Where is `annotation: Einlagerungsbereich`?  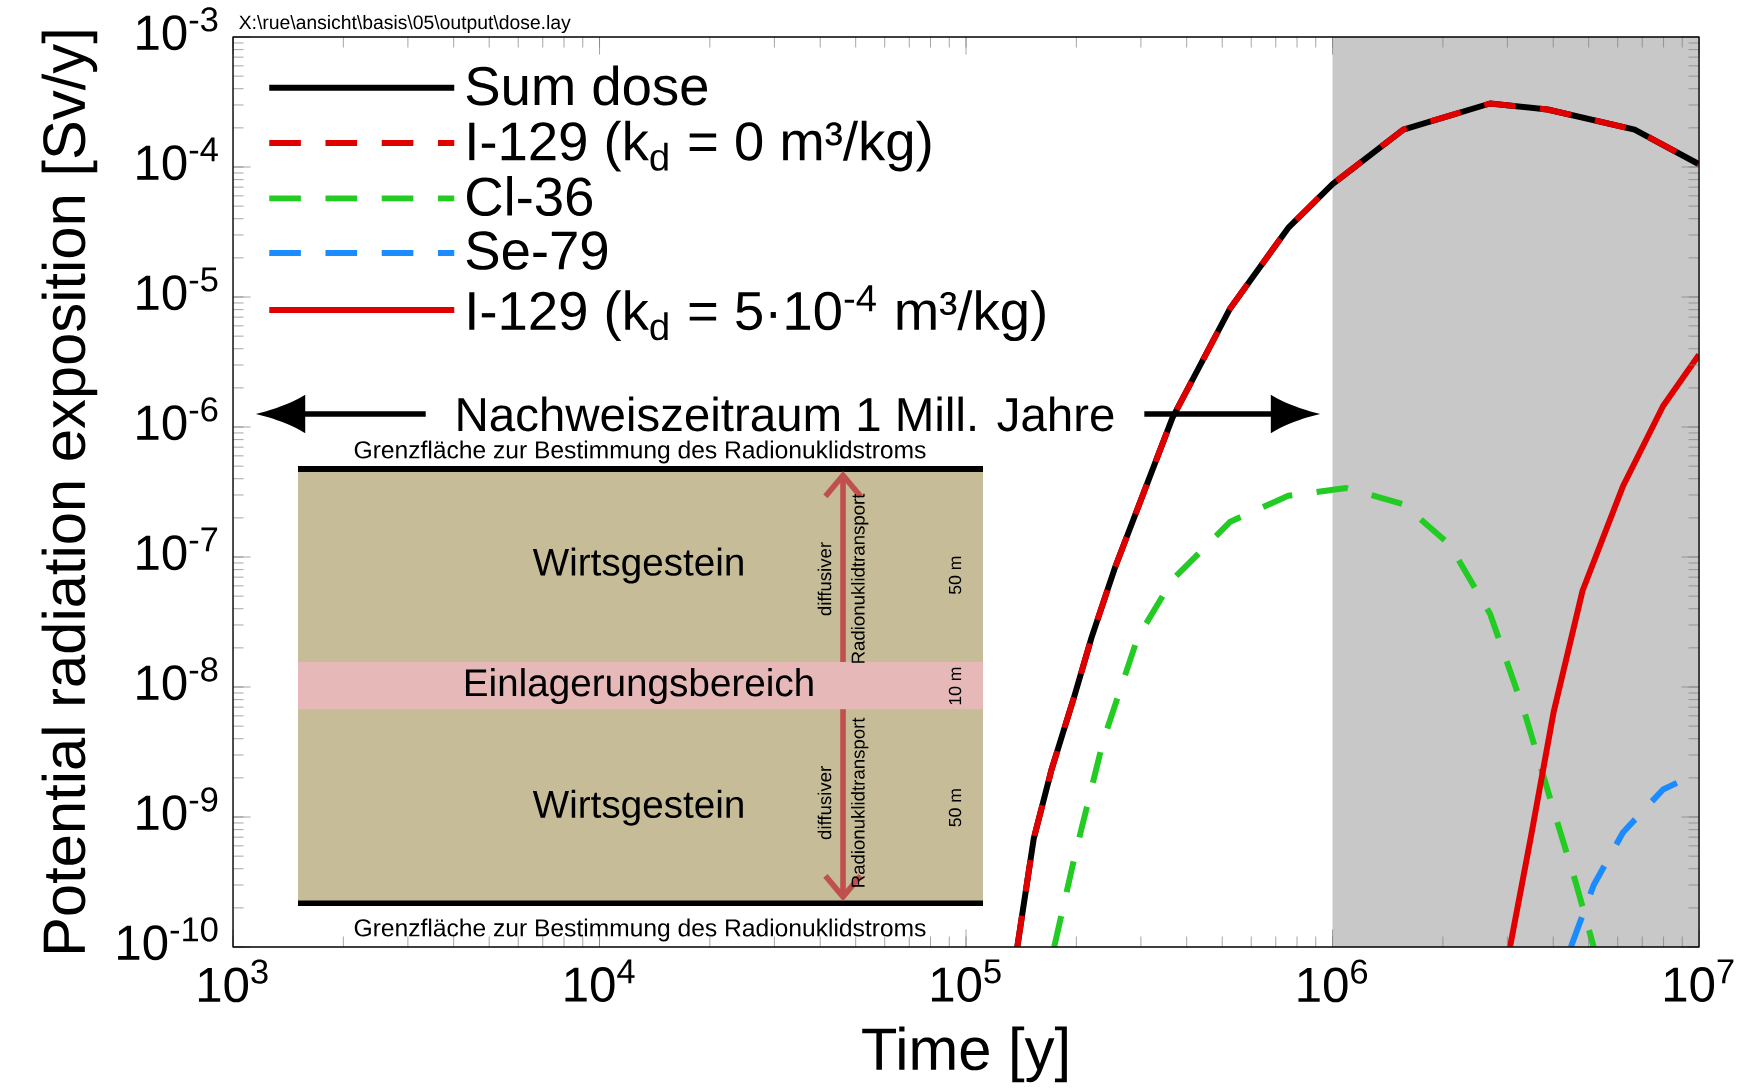 annotation: Einlagerungsbereich is located at coordinates (639, 686).